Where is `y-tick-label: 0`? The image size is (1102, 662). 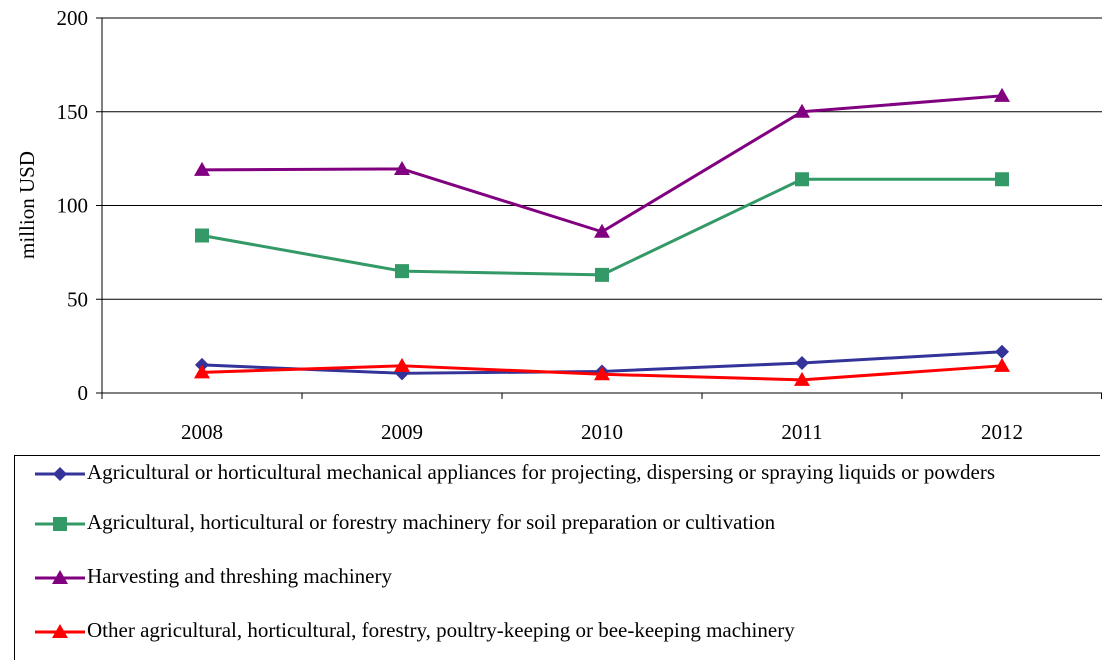 y-tick-label: 0 is located at coordinates (83, 393).